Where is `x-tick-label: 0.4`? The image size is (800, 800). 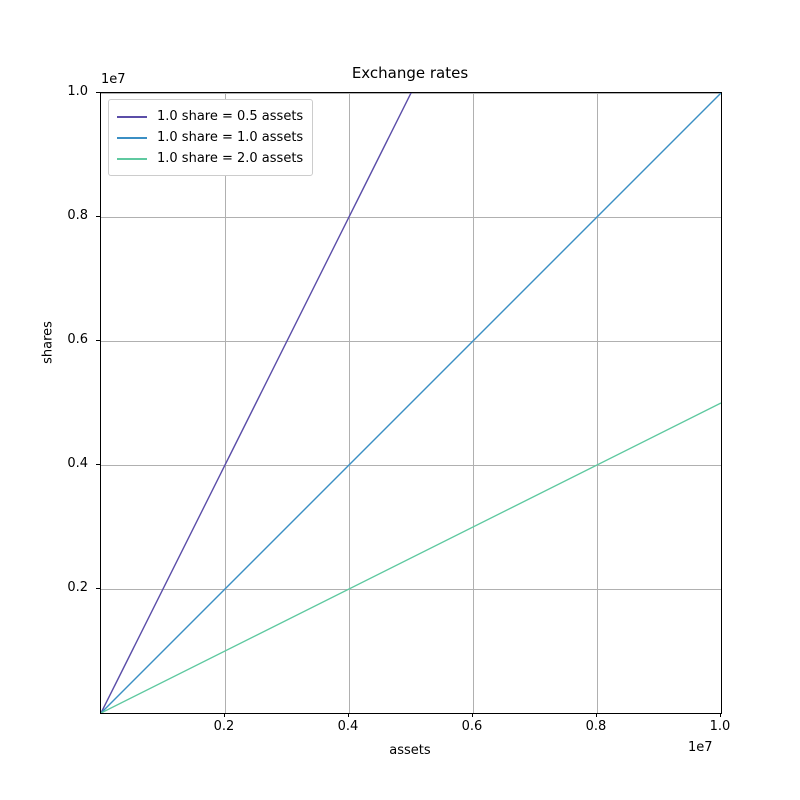 x-tick-label: 0.4 is located at coordinates (348, 726).